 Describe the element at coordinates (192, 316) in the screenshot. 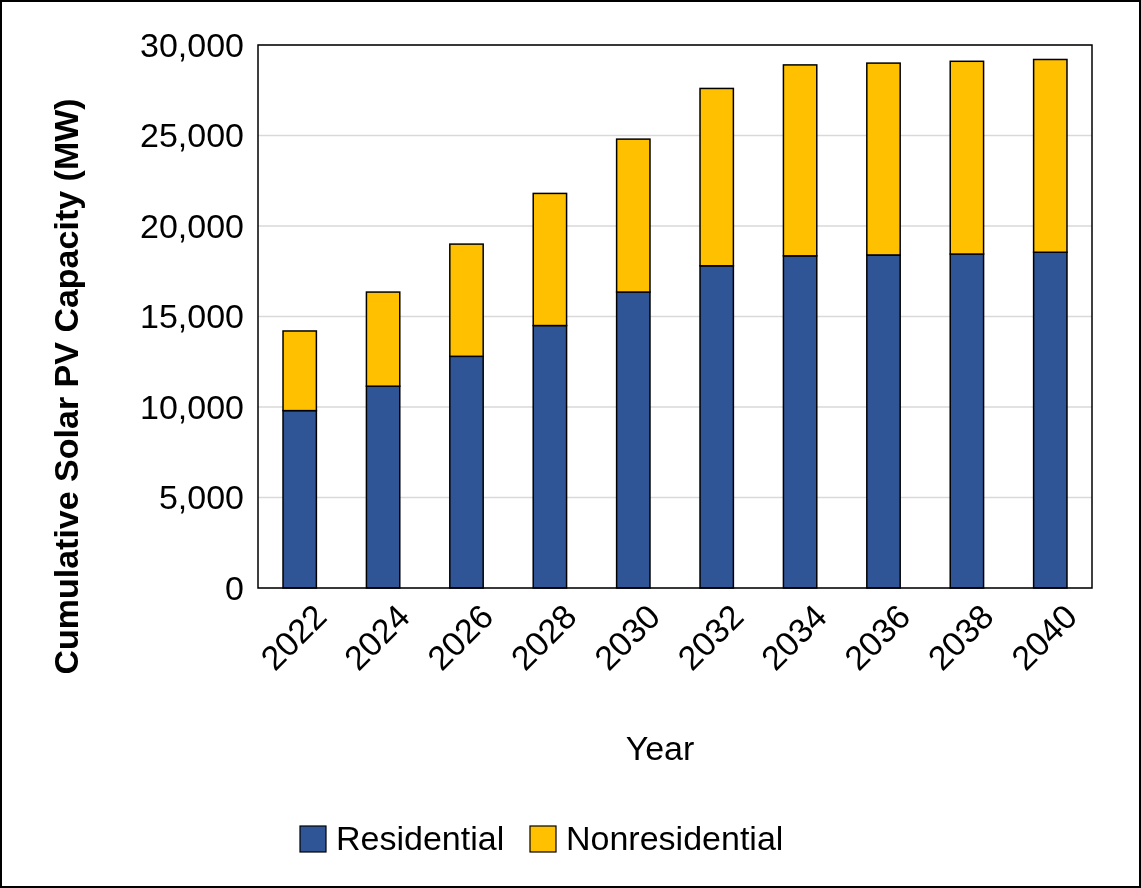

I see `y-tick-label: 15,000` at that location.